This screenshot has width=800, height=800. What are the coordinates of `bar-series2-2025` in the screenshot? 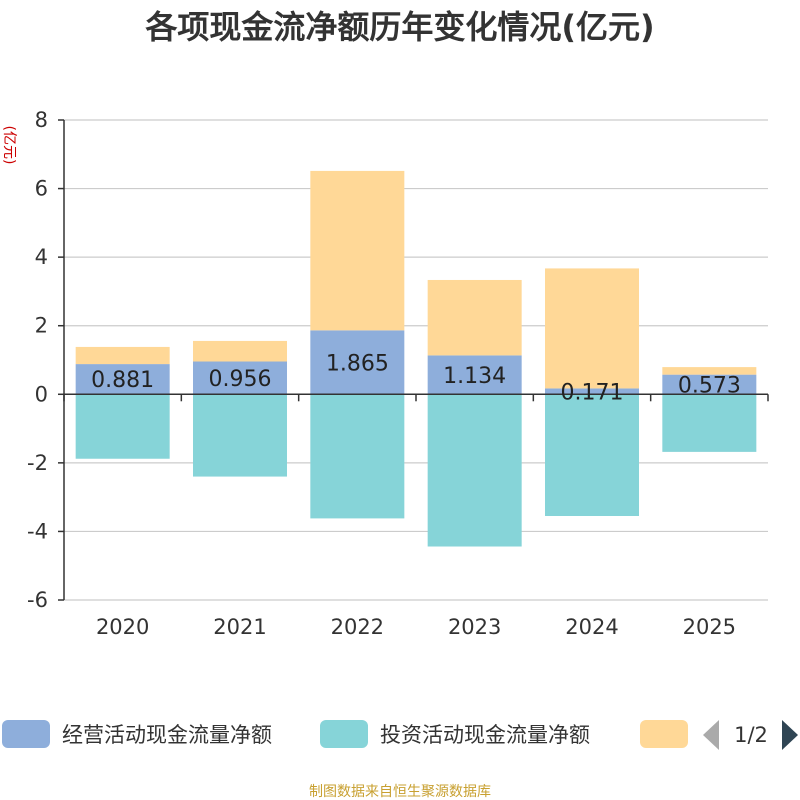 It's located at (709, 371).